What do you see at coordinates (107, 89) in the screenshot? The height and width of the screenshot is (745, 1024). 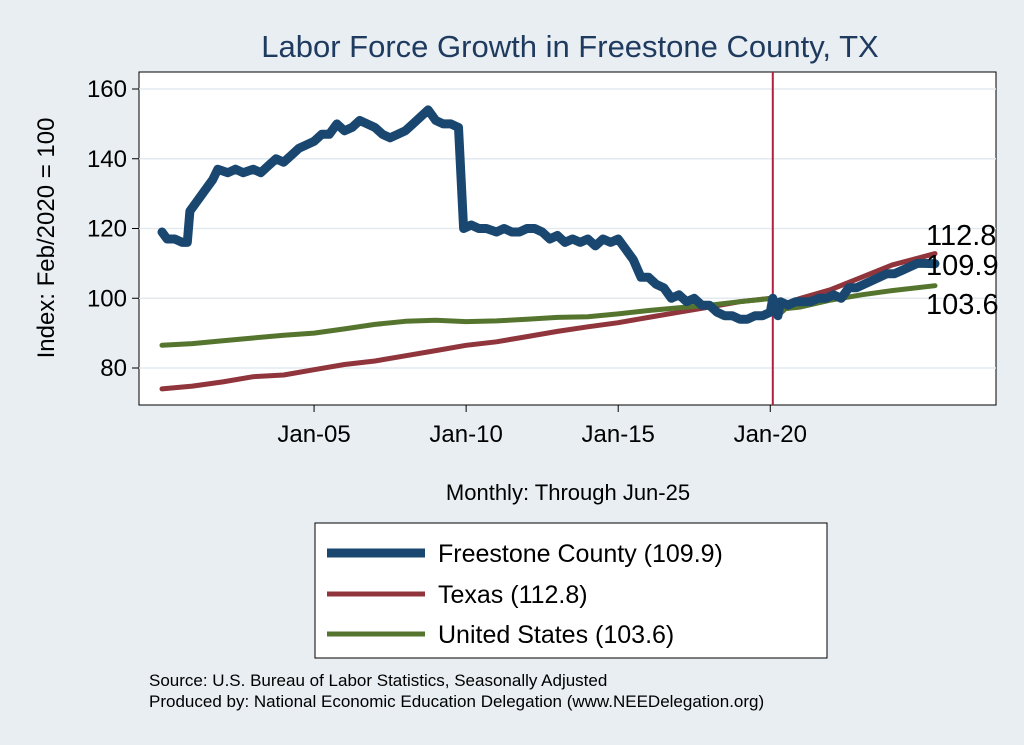 I see `y-tick-label-160: 160` at bounding box center [107, 89].